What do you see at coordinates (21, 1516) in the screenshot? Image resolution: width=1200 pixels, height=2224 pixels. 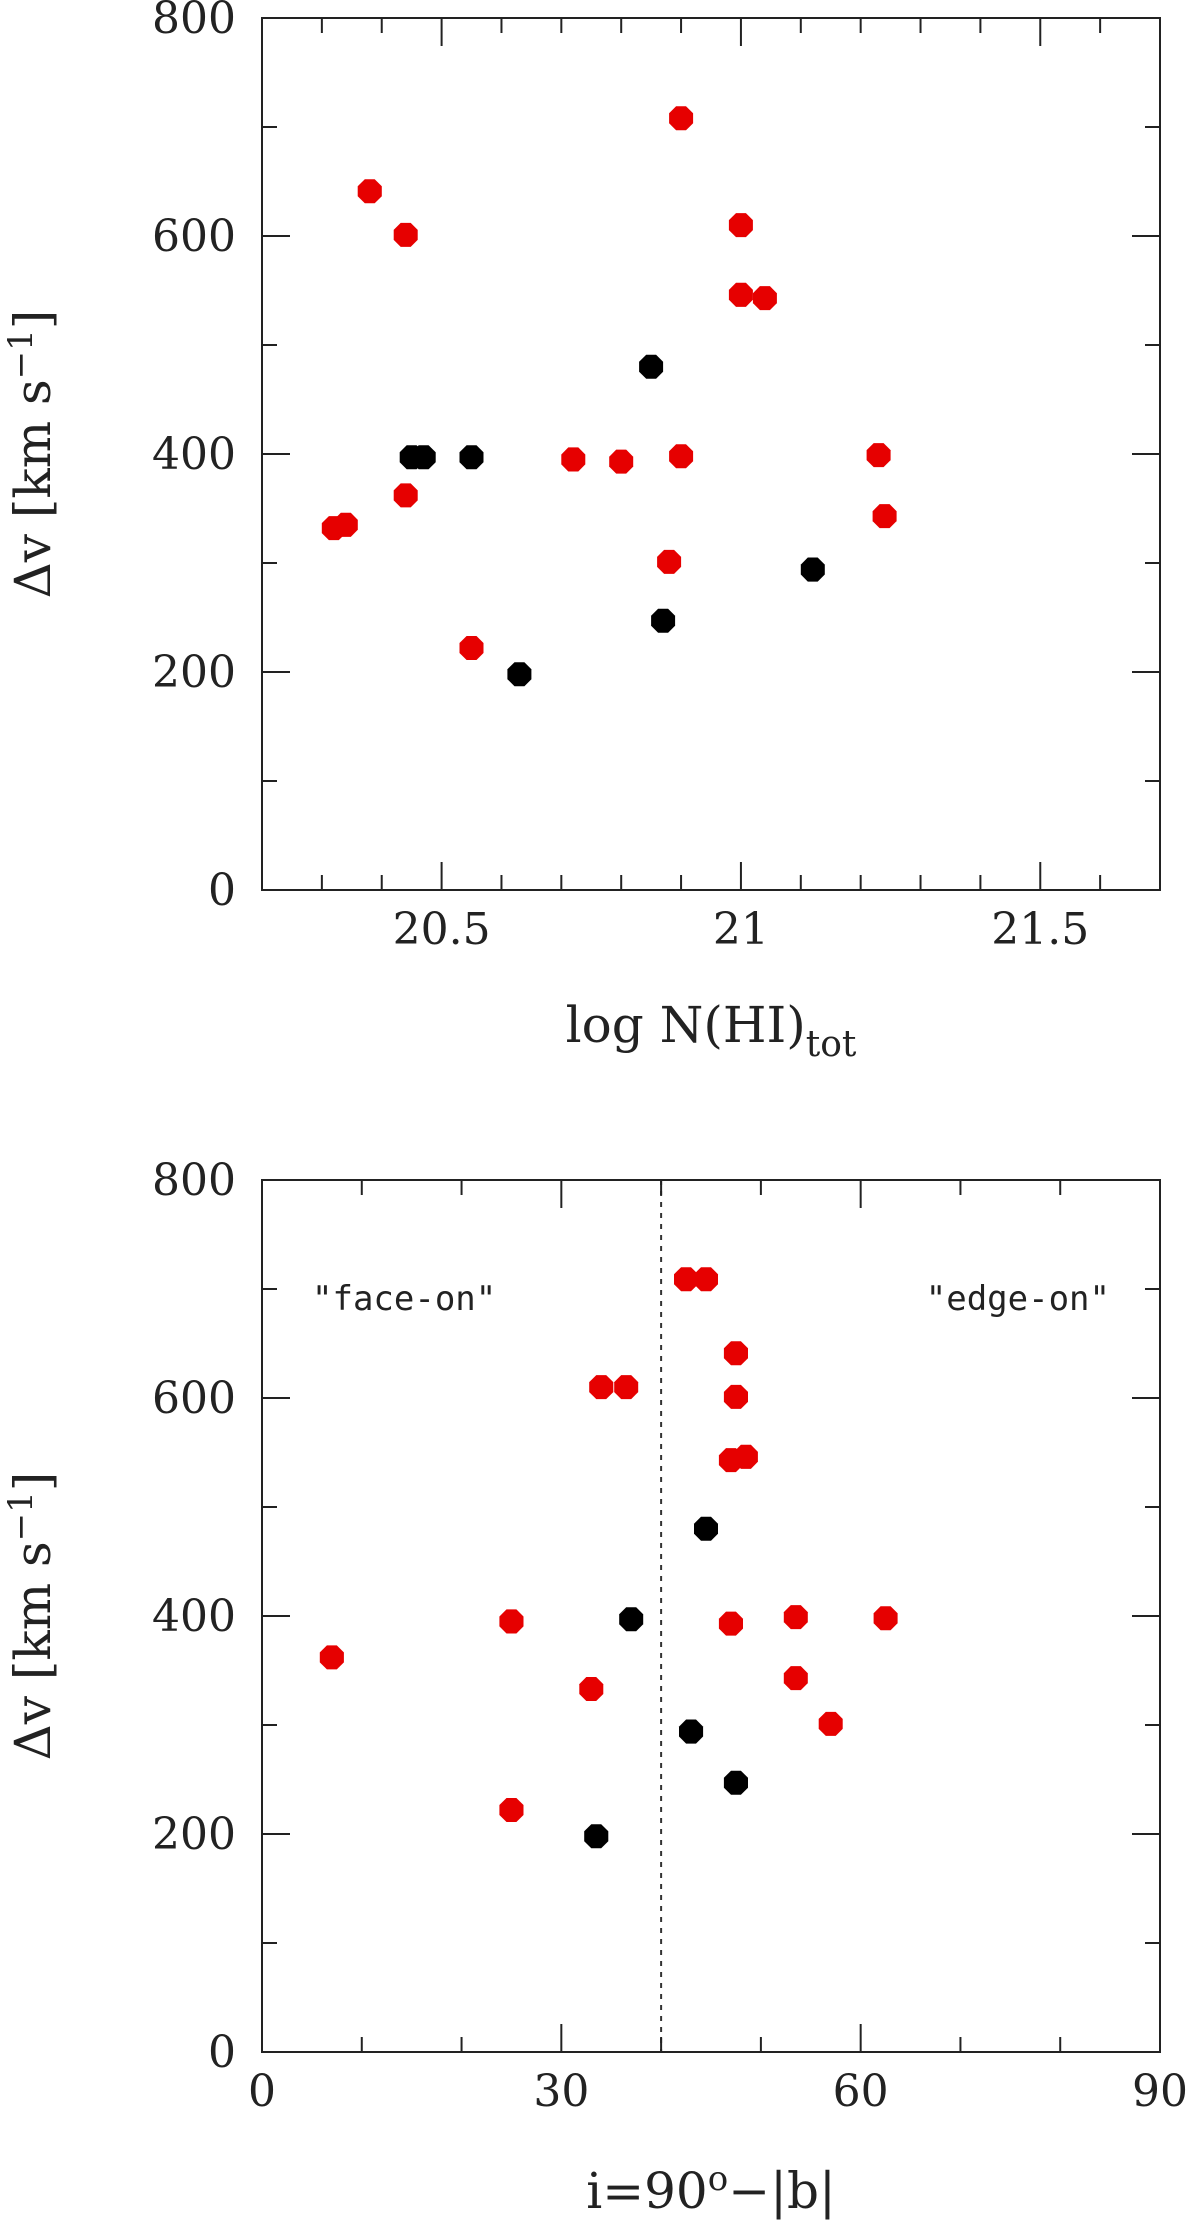 I see `bottom-y-axis-label-superscript: −1` at bounding box center [21, 1516].